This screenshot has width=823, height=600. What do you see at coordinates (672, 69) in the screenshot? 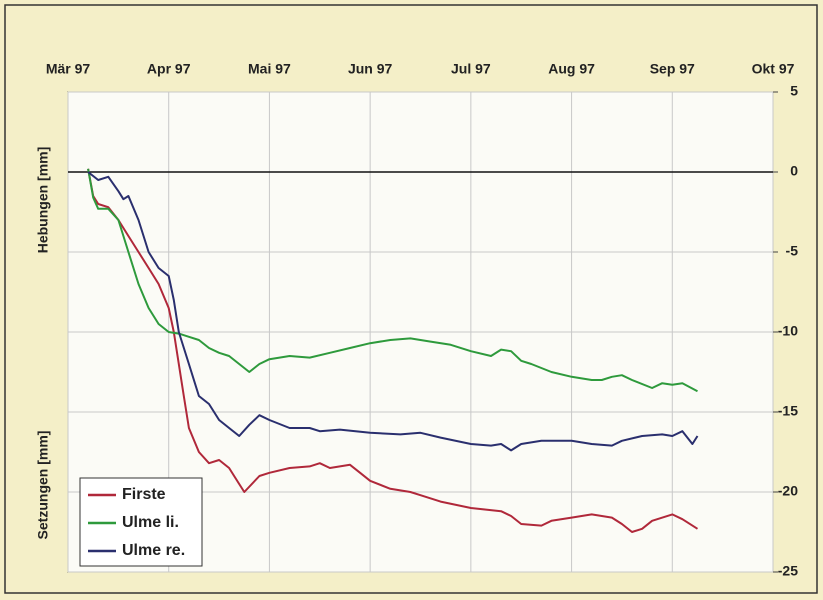
I see `x-tick-label: Sep 97` at bounding box center [672, 69].